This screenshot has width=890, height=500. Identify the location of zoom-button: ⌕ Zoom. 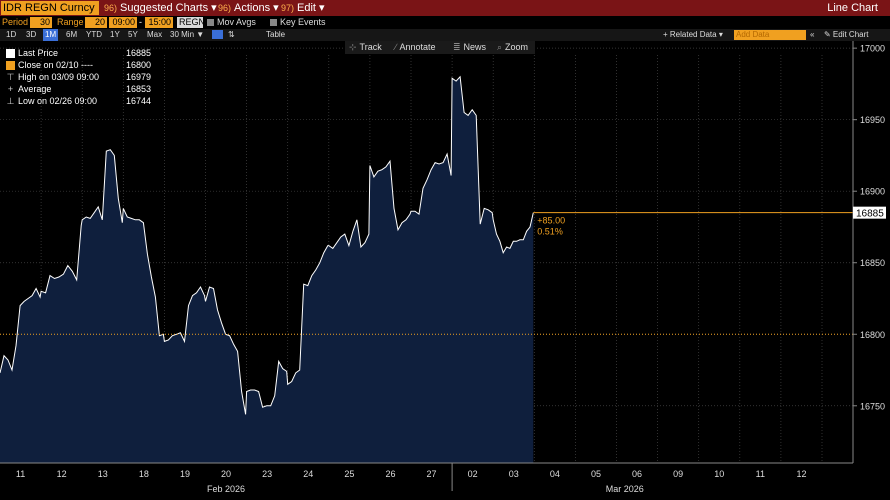
(512, 47).